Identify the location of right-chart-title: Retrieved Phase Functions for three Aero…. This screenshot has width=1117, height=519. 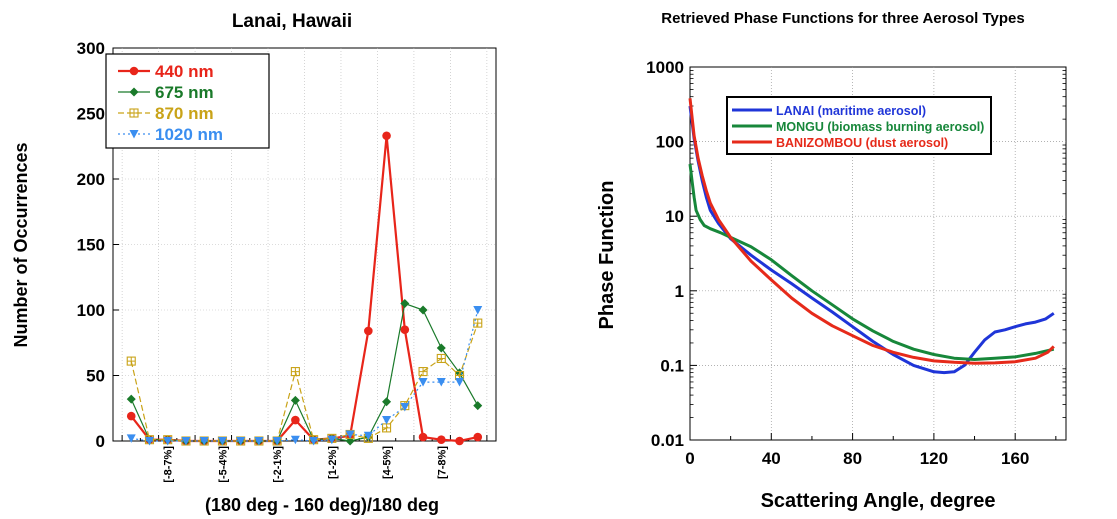
(842, 18).